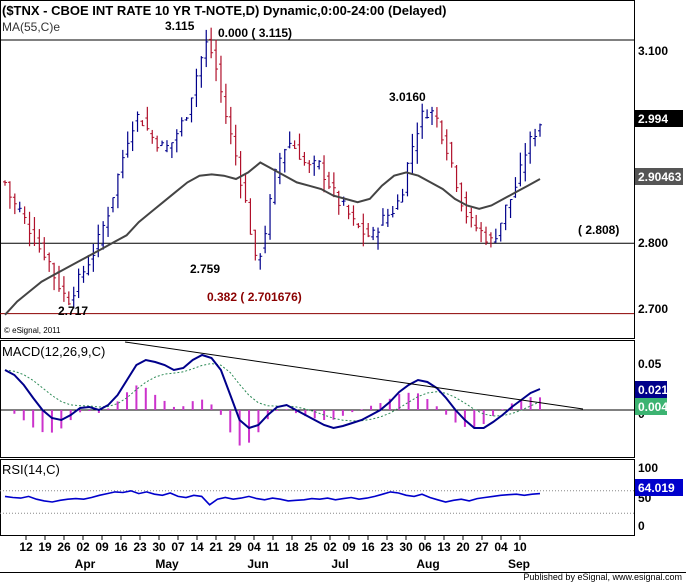  I want to click on month-label: Jun, so click(257, 564).